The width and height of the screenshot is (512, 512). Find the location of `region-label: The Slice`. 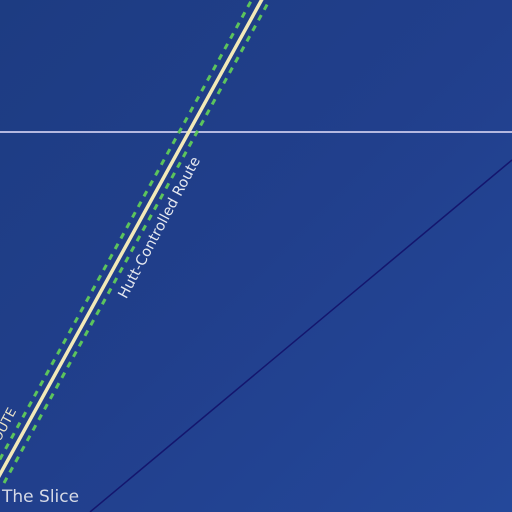

region-label: The Slice is located at coordinates (41, 497).